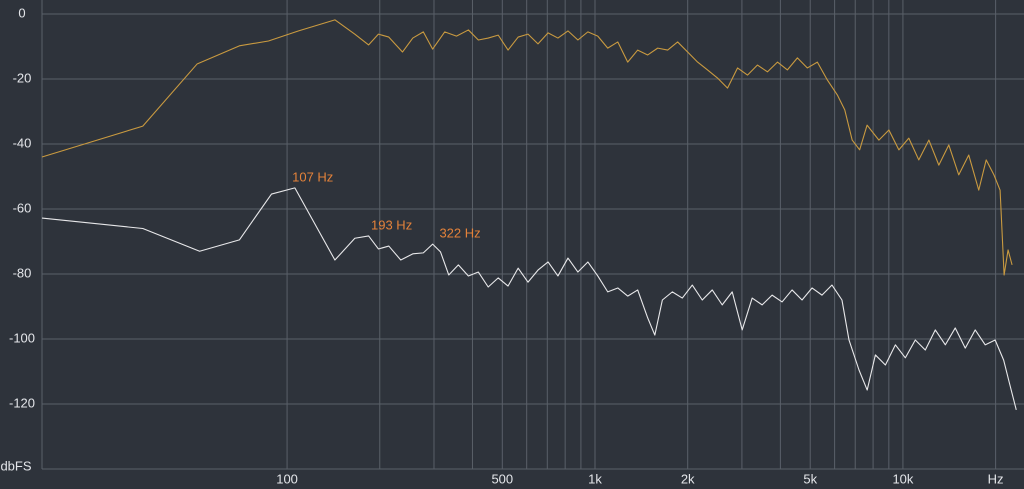 The image size is (1024, 489). What do you see at coordinates (15, 465) in the screenshot?
I see `y-axis-label: dbFS` at bounding box center [15, 465].